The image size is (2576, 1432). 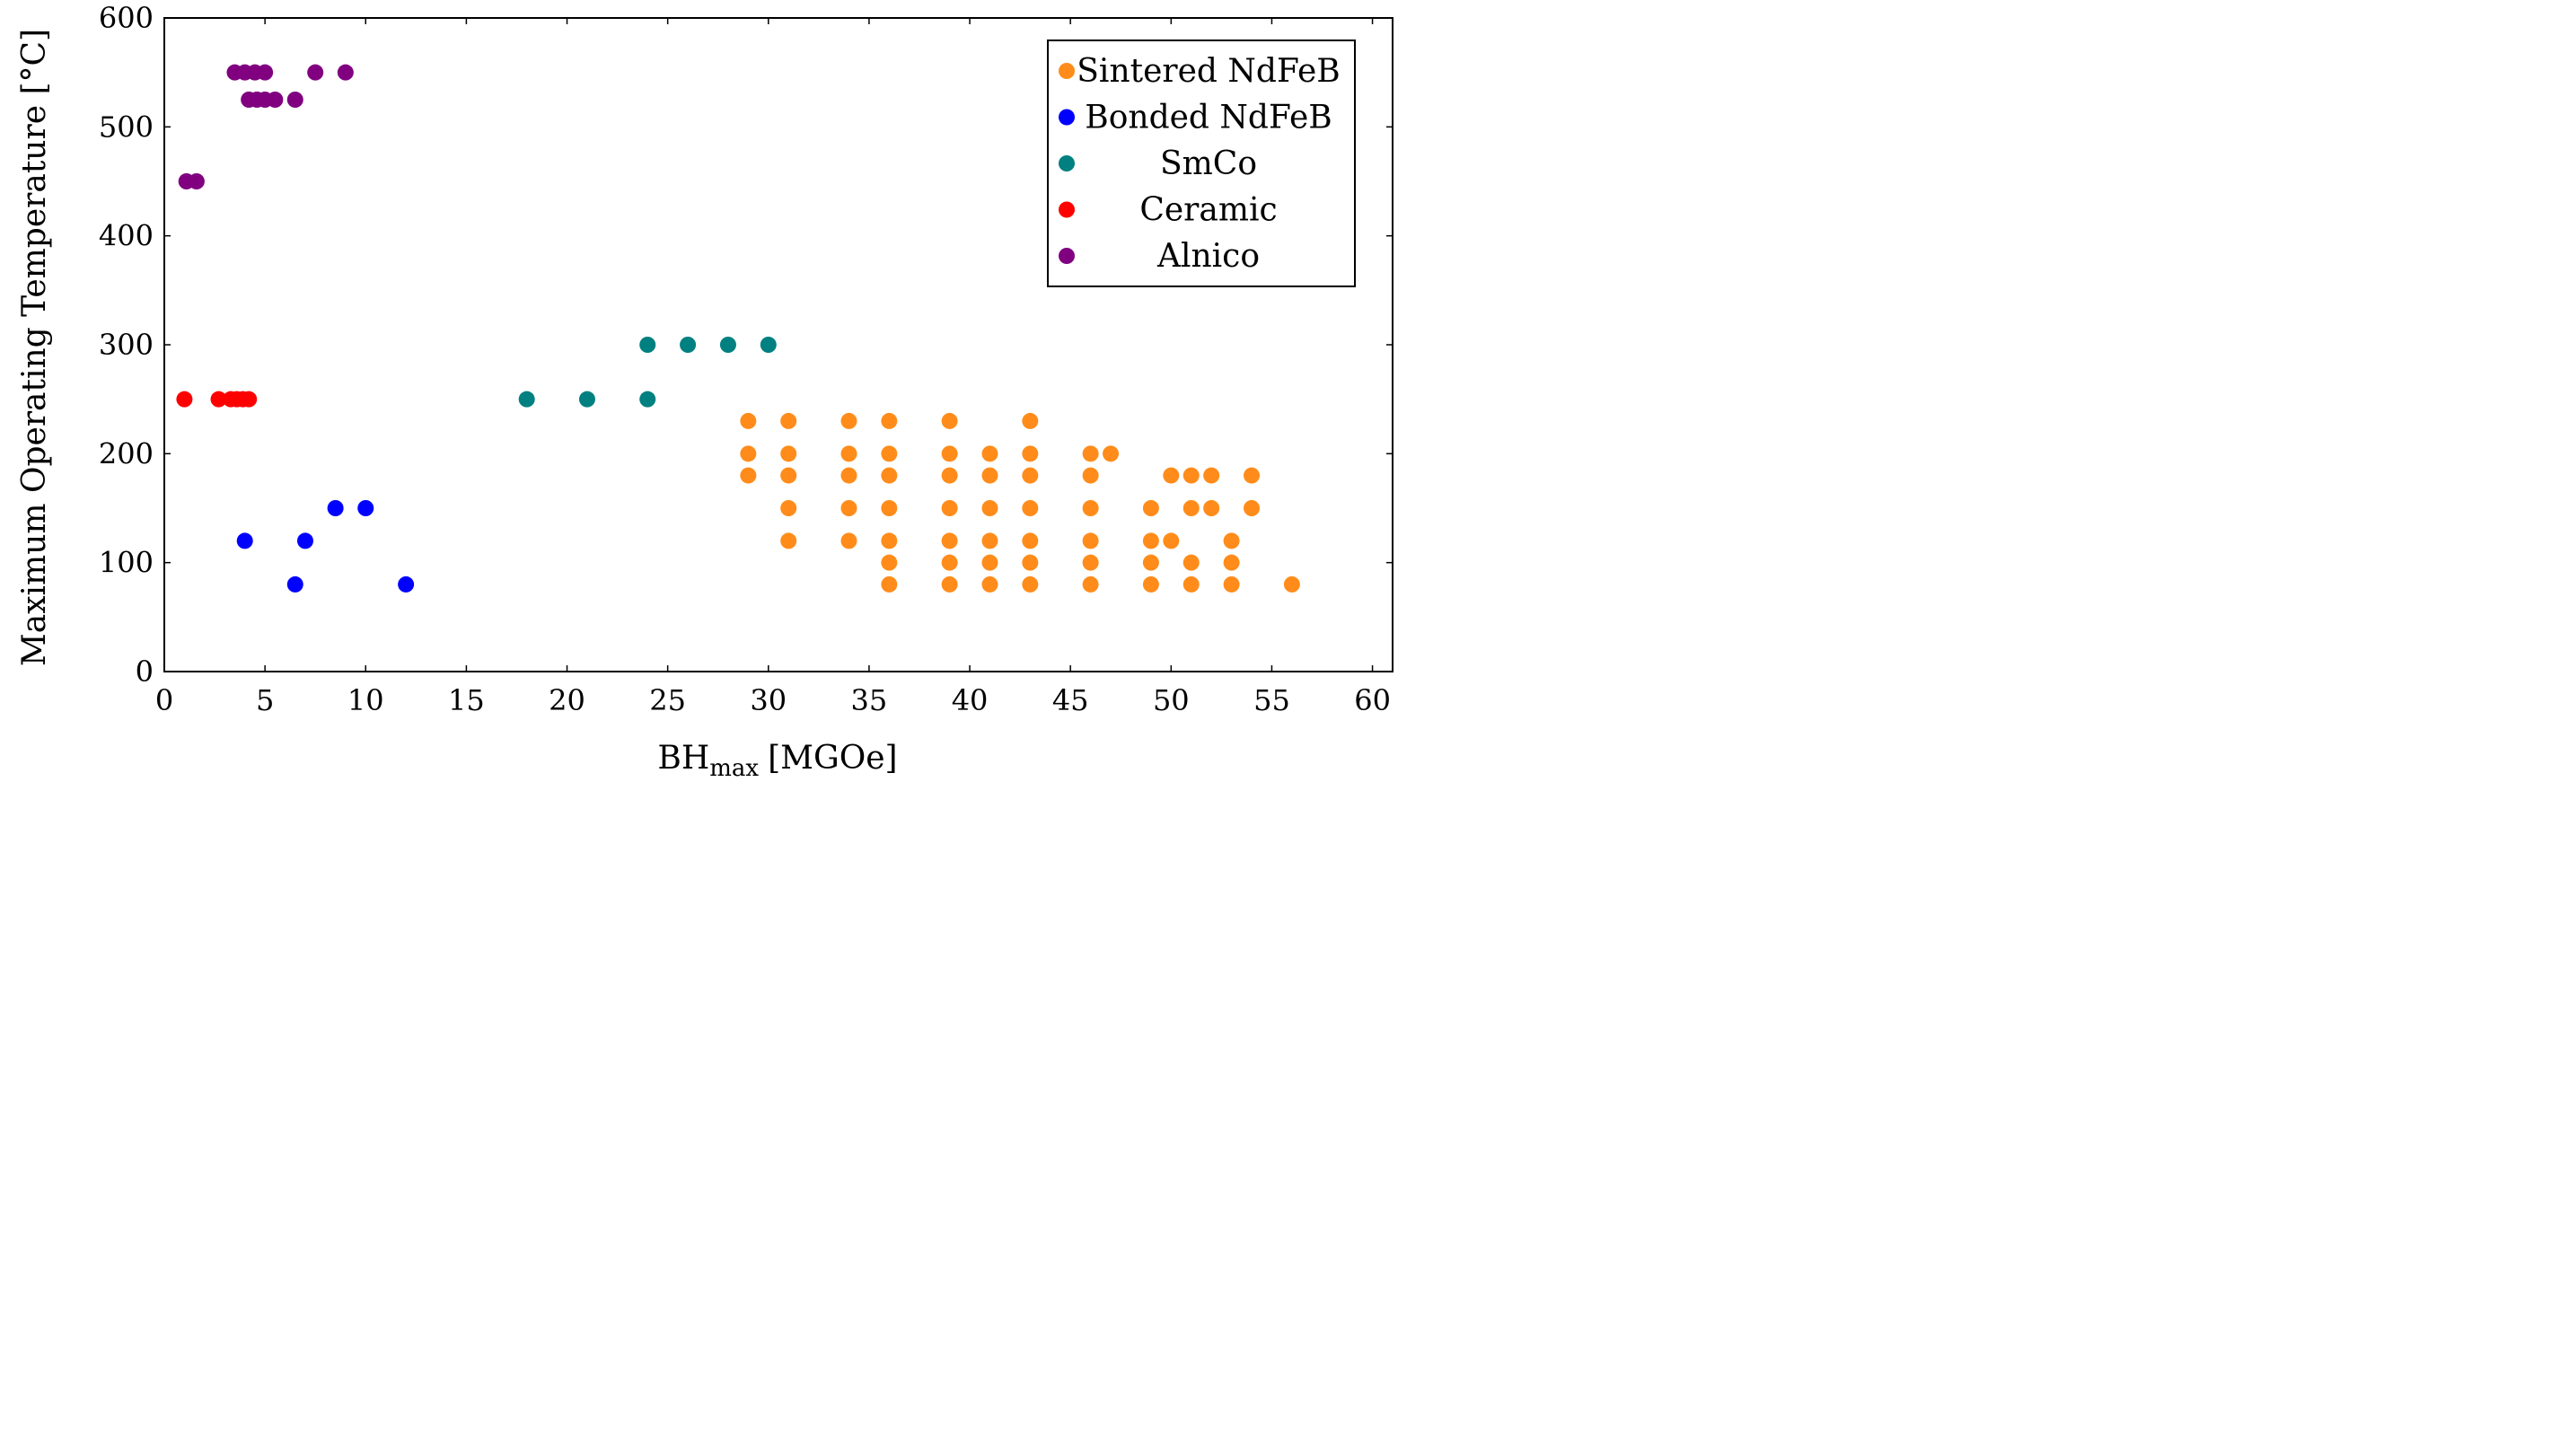 I want to click on x-tick-label: 20, so click(x=567, y=700).